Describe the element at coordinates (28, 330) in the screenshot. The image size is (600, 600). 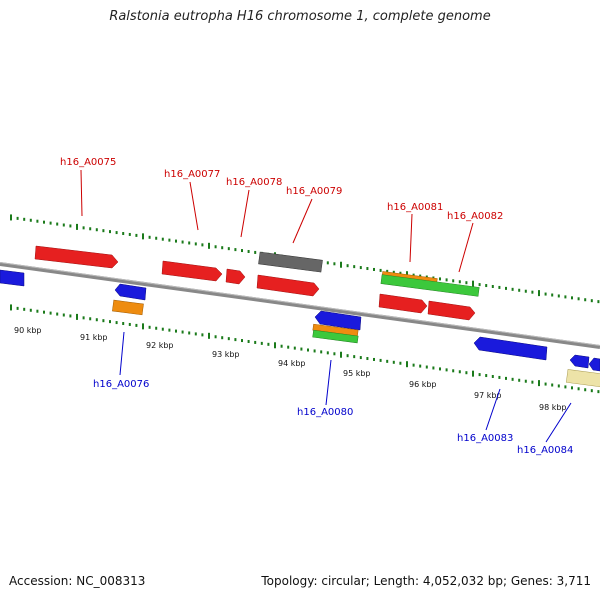
I see `kbp-label-90: 90 kbp` at that location.